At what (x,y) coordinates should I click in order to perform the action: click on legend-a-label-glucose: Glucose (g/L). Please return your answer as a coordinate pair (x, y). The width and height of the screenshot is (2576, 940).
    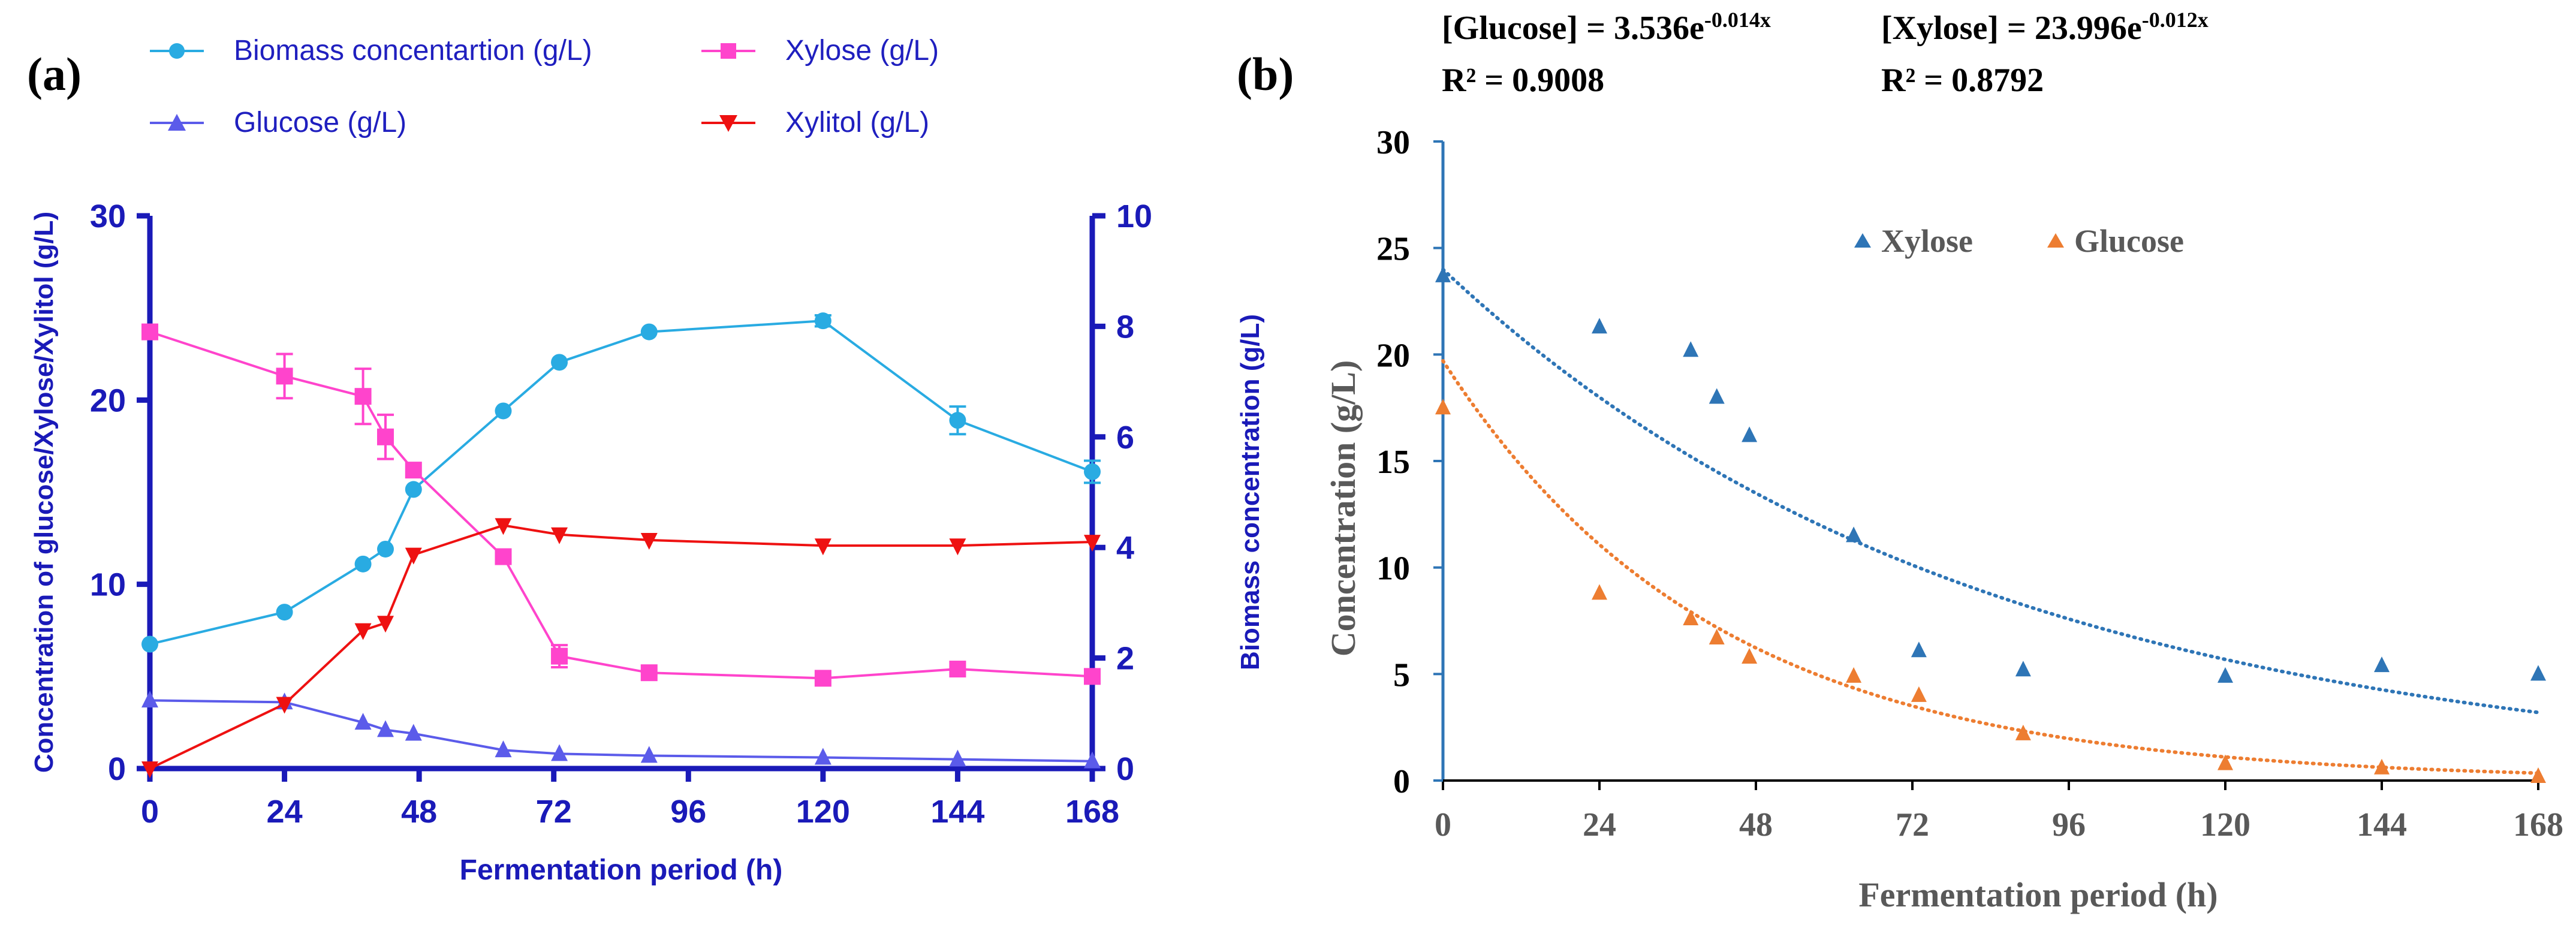
    Looking at the image, I should click on (320, 122).